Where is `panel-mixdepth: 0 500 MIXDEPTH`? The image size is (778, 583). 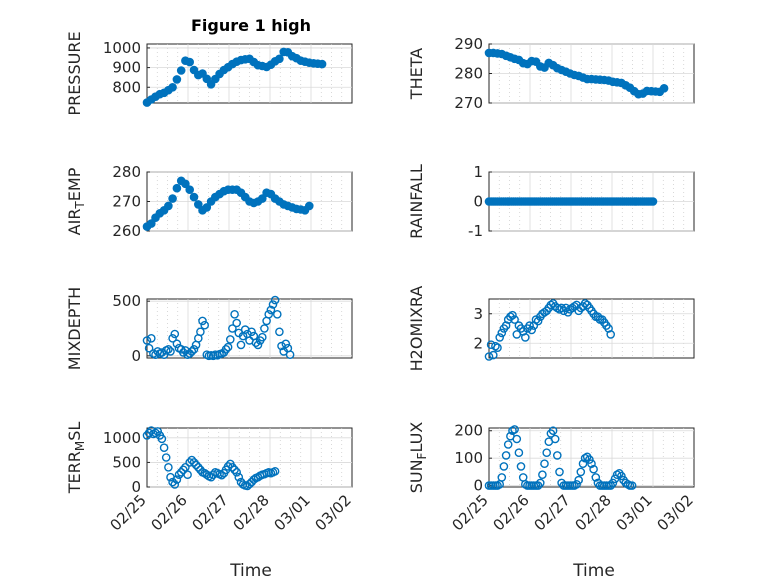 panel-mixdepth: 0 500 MIXDEPTH is located at coordinates (209, 328).